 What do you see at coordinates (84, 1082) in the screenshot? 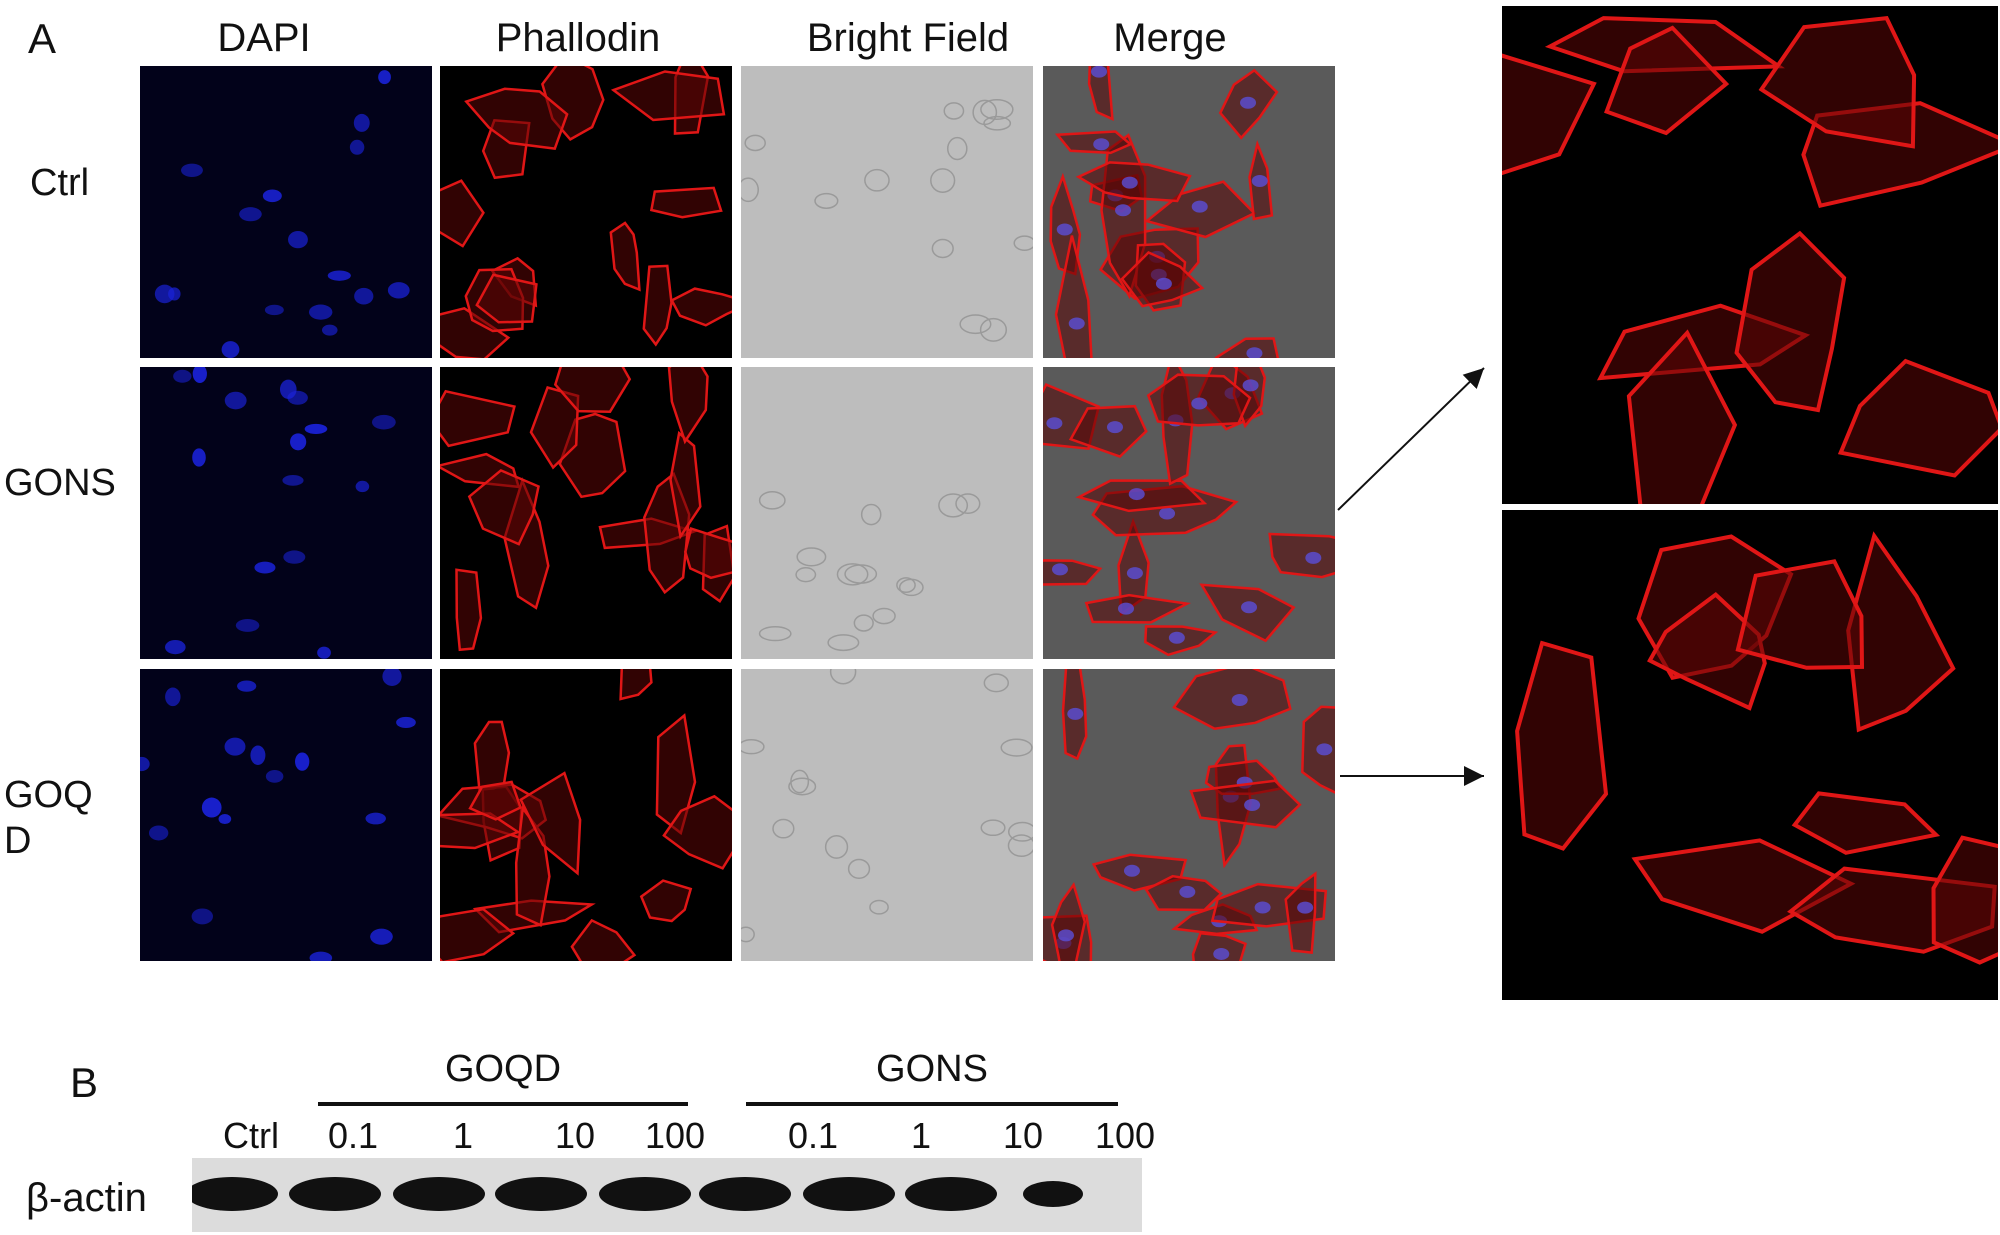
I see `panel-b-letter: B` at bounding box center [84, 1082].